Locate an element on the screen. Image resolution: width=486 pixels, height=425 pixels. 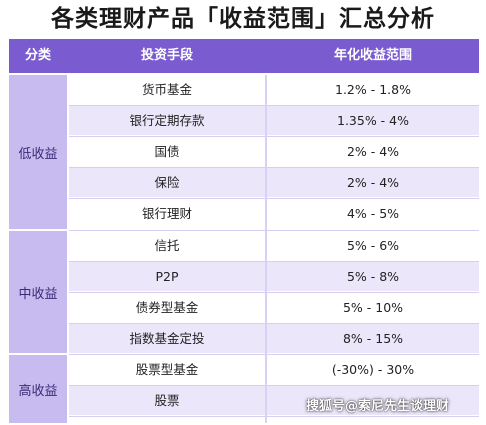
method-cell: 指数基金定投 is located at coordinates (167, 338).